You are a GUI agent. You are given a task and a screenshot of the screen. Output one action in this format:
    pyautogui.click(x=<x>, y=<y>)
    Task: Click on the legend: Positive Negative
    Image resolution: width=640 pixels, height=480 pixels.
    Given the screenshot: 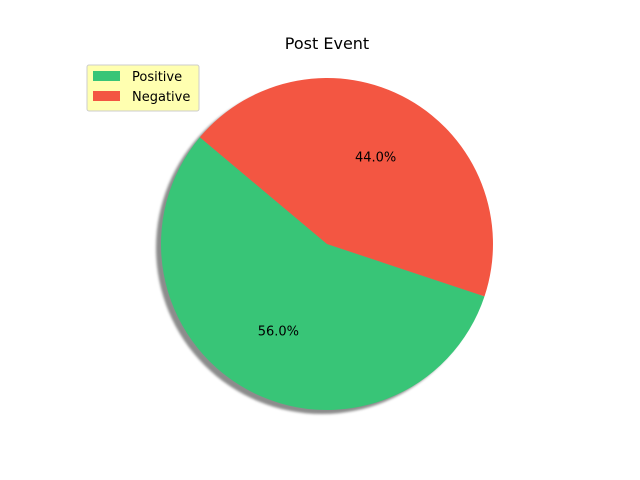 What is the action you would take?
    pyautogui.click(x=143, y=88)
    